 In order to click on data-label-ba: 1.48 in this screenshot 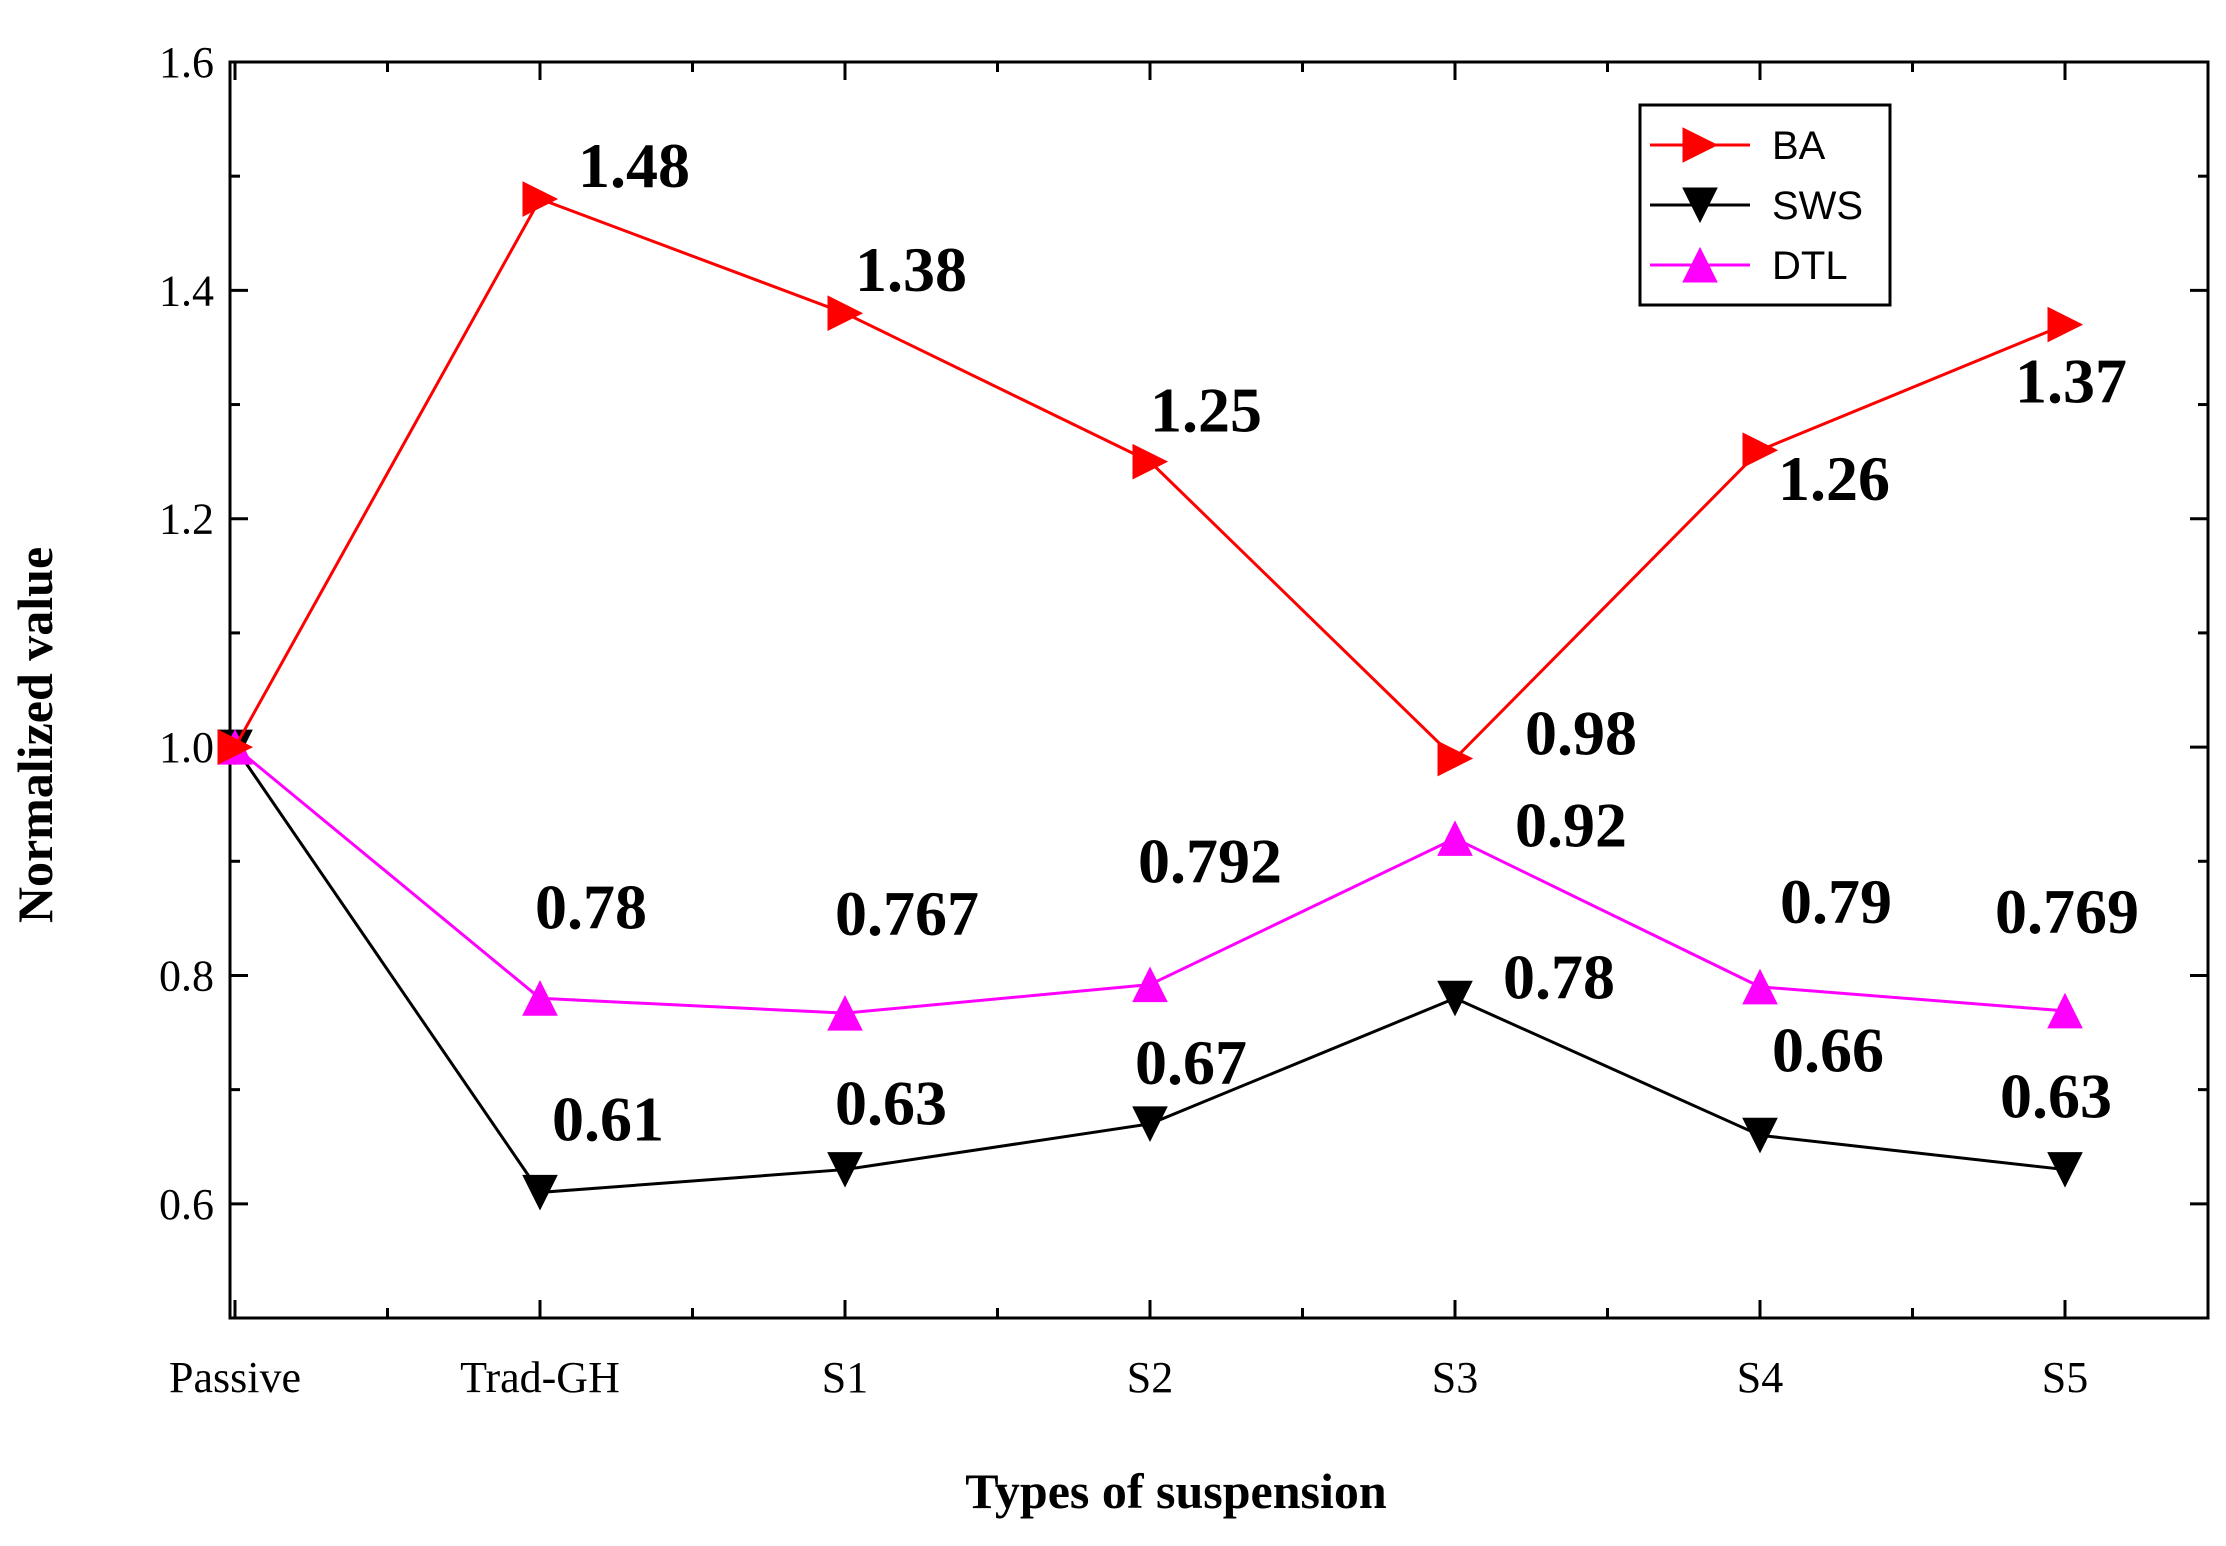, I will do `click(634, 165)`.